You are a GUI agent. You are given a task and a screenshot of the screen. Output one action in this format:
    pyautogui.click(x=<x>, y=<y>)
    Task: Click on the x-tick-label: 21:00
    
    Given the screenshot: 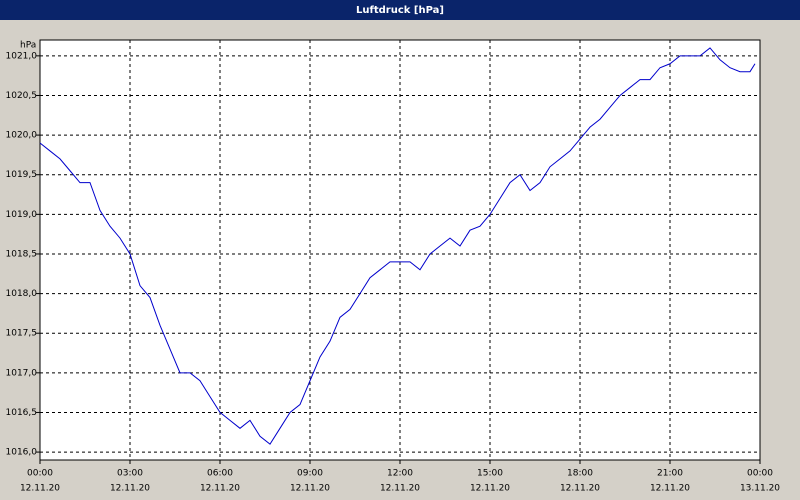 What is the action you would take?
    pyautogui.click(x=670, y=474)
    